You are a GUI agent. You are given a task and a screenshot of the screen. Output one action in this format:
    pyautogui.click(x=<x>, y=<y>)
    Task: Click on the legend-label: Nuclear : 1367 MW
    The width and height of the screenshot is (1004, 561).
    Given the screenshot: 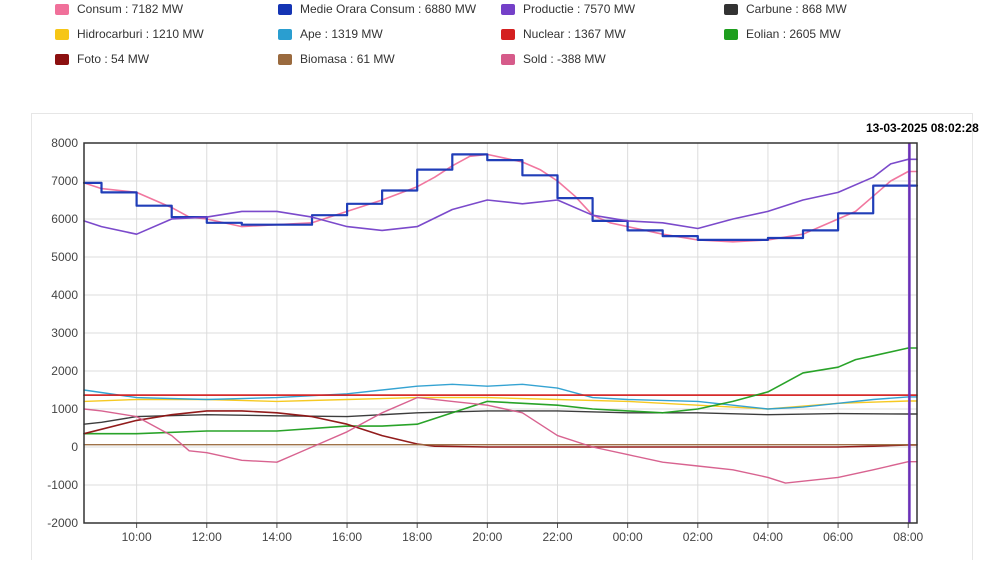 What is the action you would take?
    pyautogui.click(x=574, y=34)
    